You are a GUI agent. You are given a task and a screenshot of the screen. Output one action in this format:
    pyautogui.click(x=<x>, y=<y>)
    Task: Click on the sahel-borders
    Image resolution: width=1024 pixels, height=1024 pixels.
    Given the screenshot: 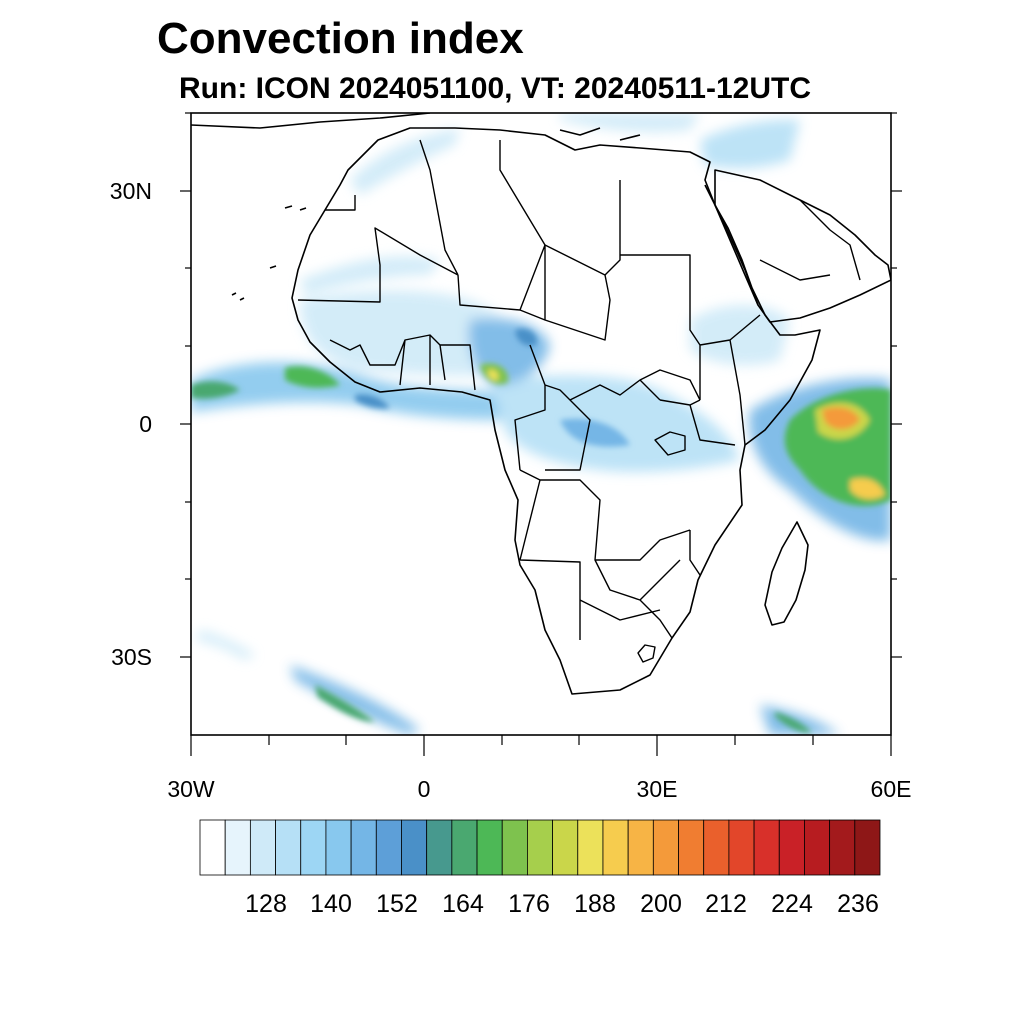 What is the action you would take?
    pyautogui.click(x=454, y=284)
    